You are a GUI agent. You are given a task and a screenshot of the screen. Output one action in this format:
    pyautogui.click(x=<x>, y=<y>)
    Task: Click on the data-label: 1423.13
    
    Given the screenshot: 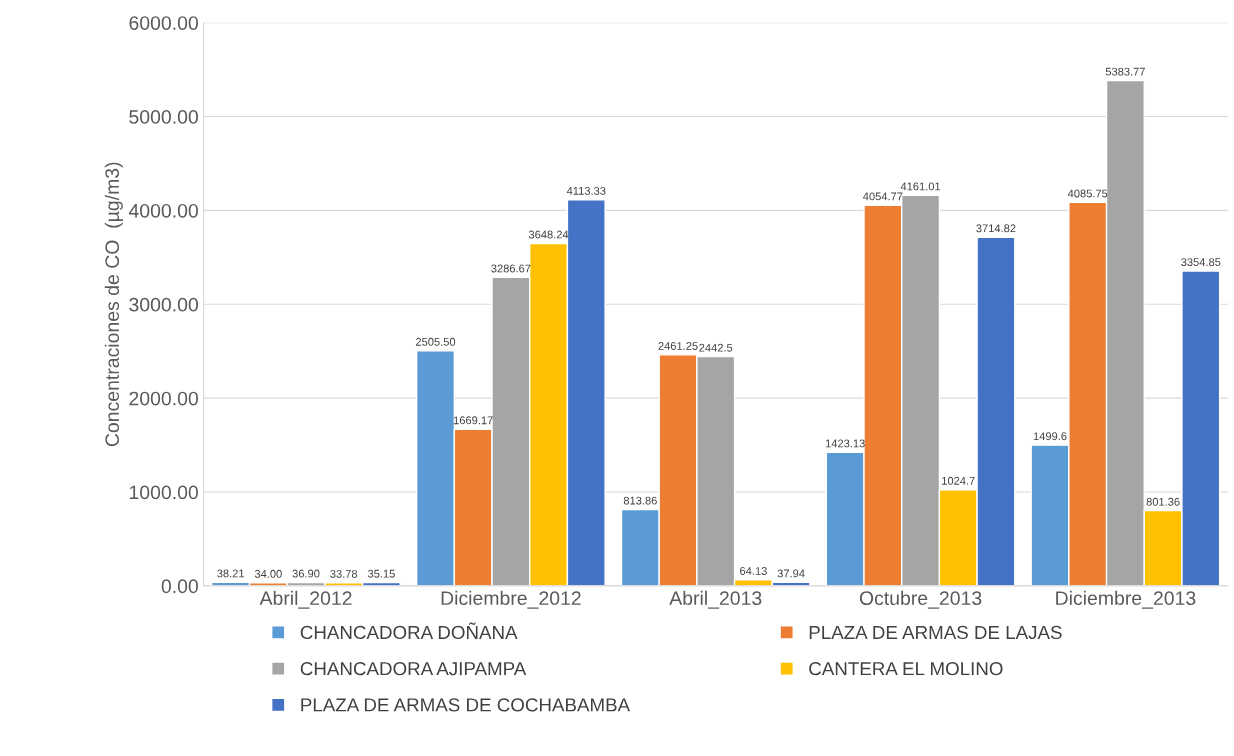 What is the action you would take?
    pyautogui.click(x=845, y=443)
    